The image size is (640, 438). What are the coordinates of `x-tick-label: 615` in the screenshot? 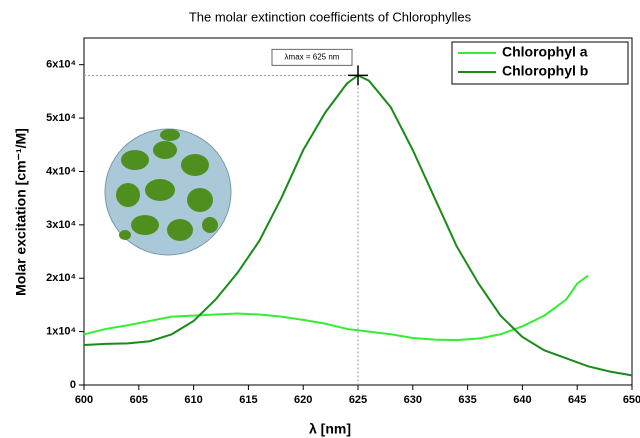 It's located at (248, 400).